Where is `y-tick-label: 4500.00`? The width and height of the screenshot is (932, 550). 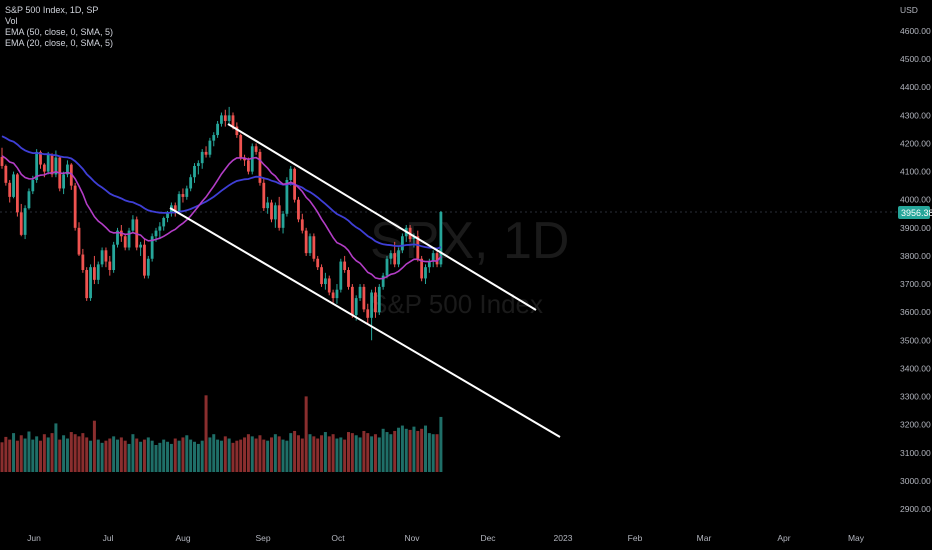
y-tick-label: 4500.00 is located at coordinates (915, 59).